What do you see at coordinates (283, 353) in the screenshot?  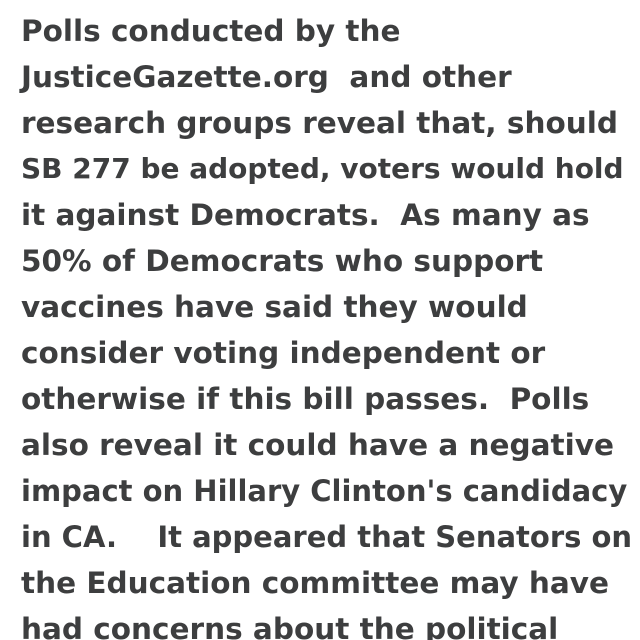 I see `article-line: consider voting independent or` at bounding box center [283, 353].